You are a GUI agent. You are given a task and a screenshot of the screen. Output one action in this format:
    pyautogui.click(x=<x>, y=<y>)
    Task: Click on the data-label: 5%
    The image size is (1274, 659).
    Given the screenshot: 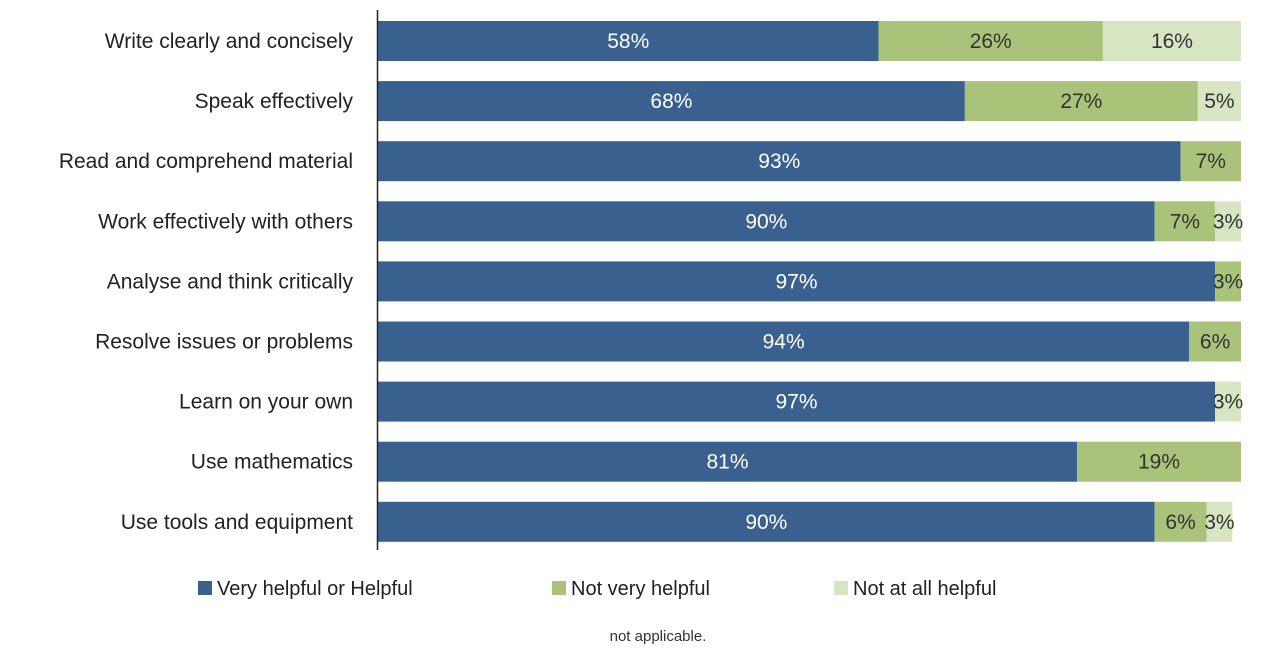 What is the action you would take?
    pyautogui.click(x=1219, y=101)
    